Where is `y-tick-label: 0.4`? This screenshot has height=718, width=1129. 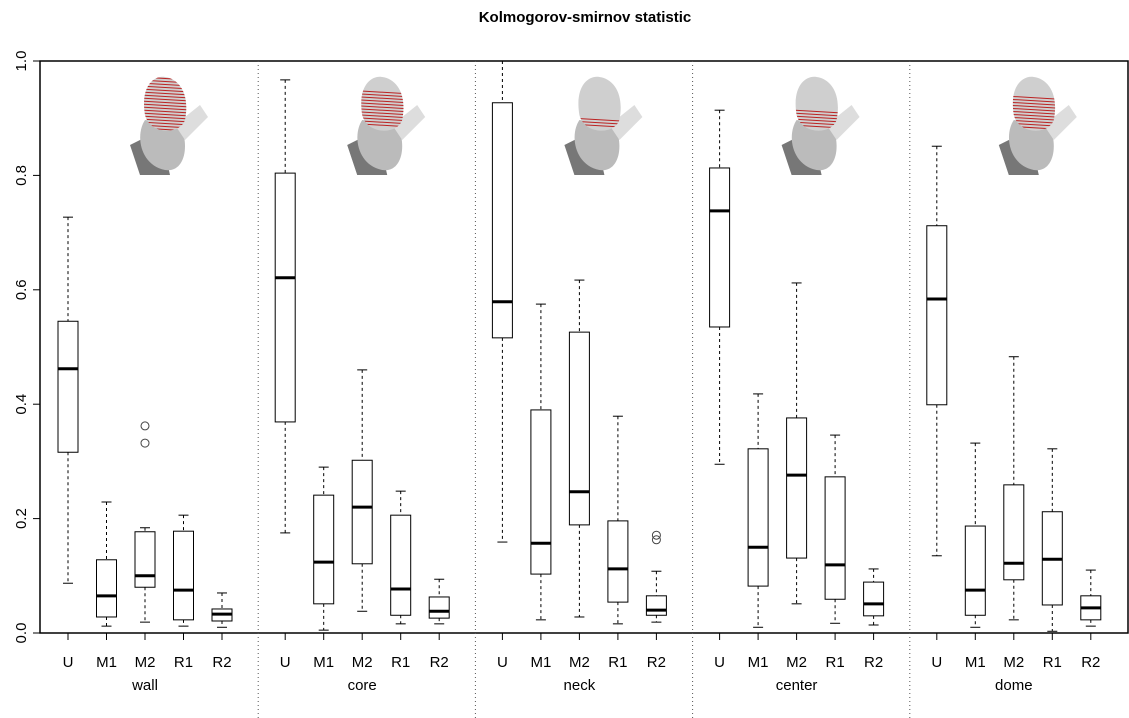
y-tick-label: 0.4 is located at coordinates (21, 404).